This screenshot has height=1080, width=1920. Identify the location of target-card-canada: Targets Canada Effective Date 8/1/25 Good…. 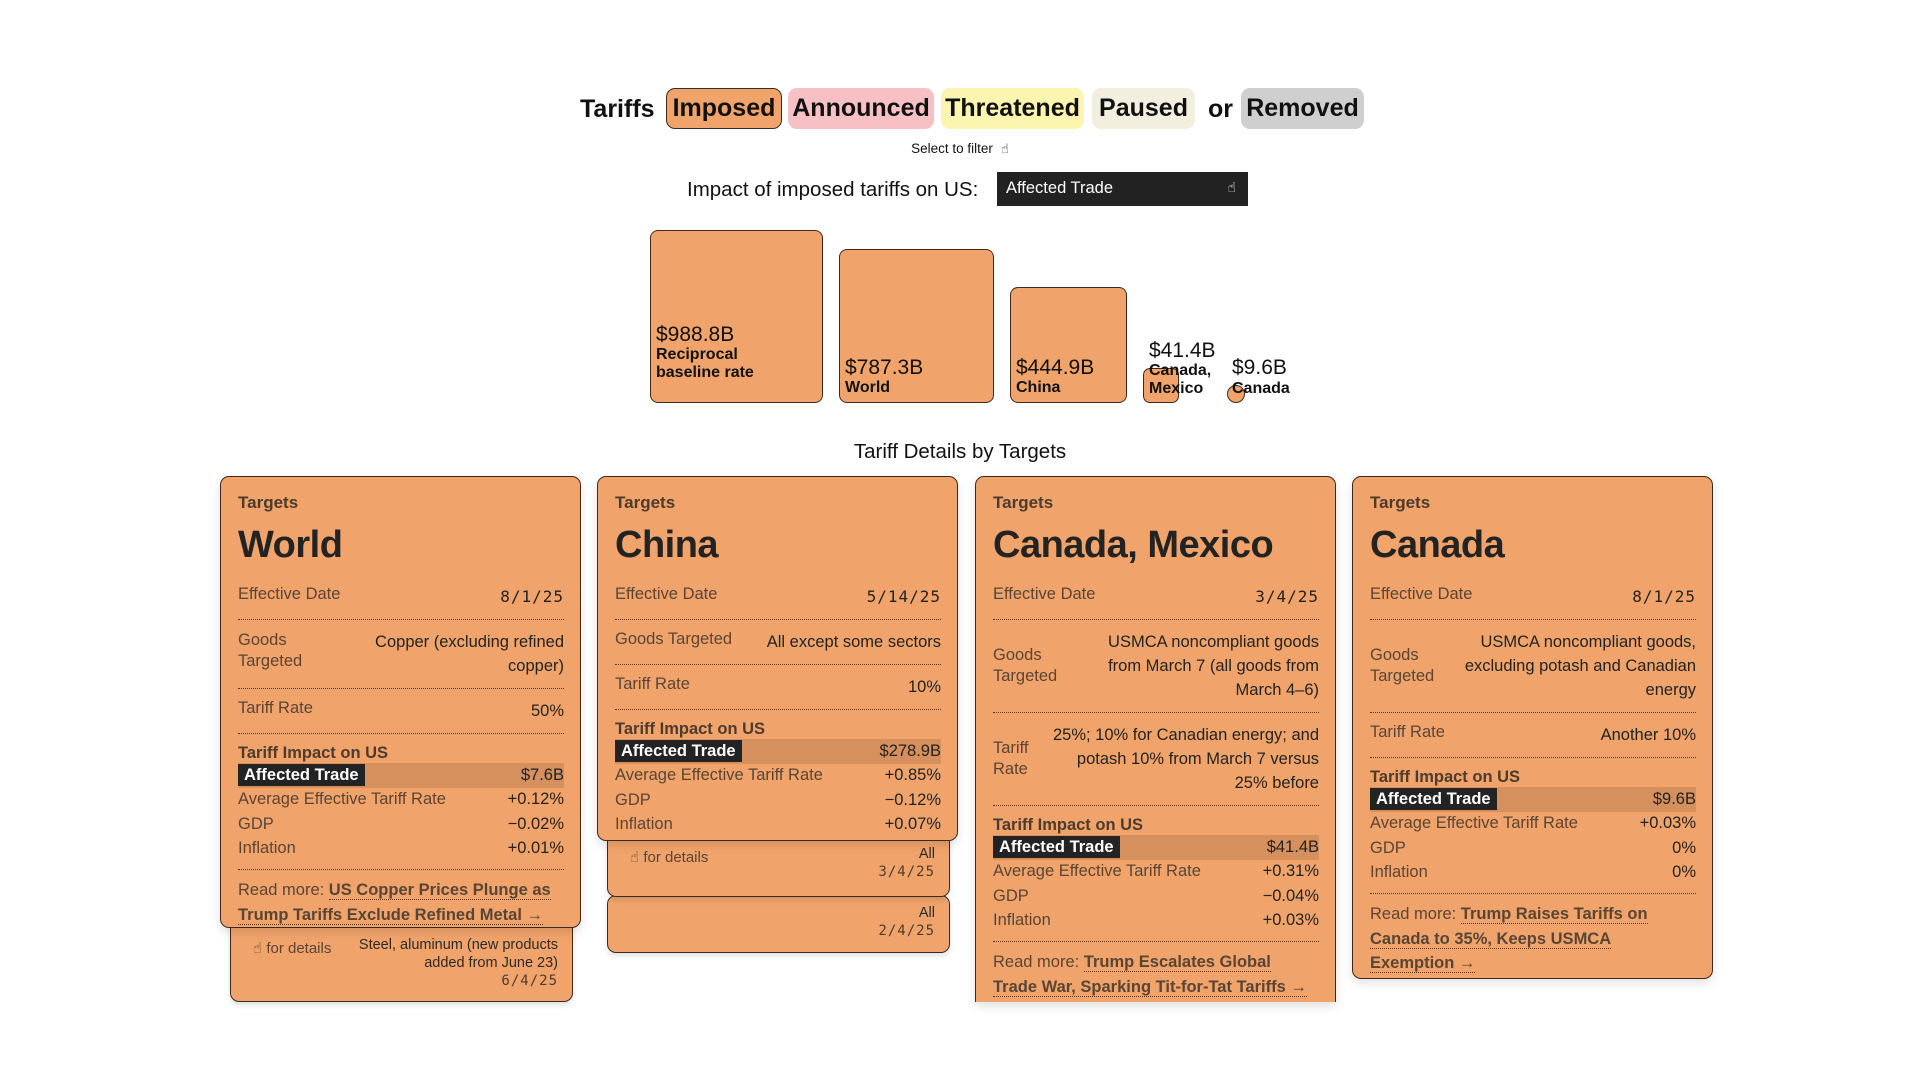
(1532, 727).